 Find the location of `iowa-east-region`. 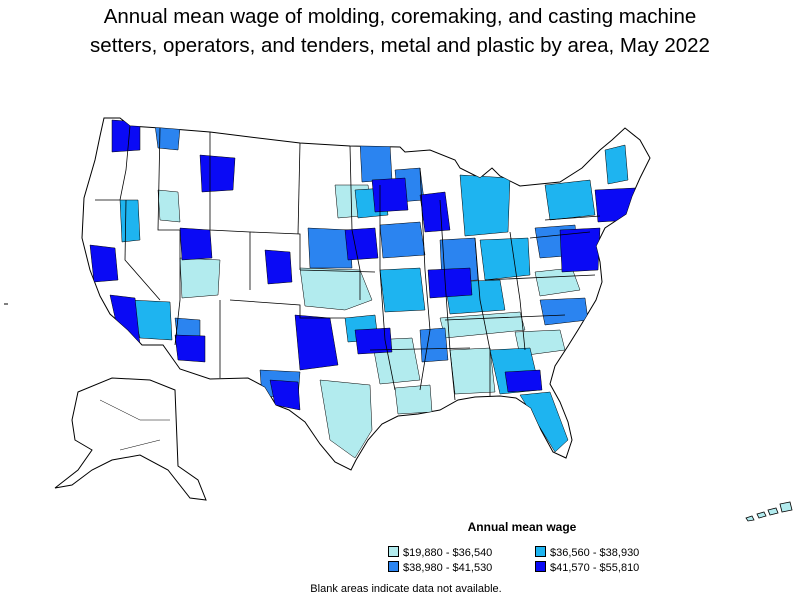

iowa-east-region is located at coordinates (361, 244).